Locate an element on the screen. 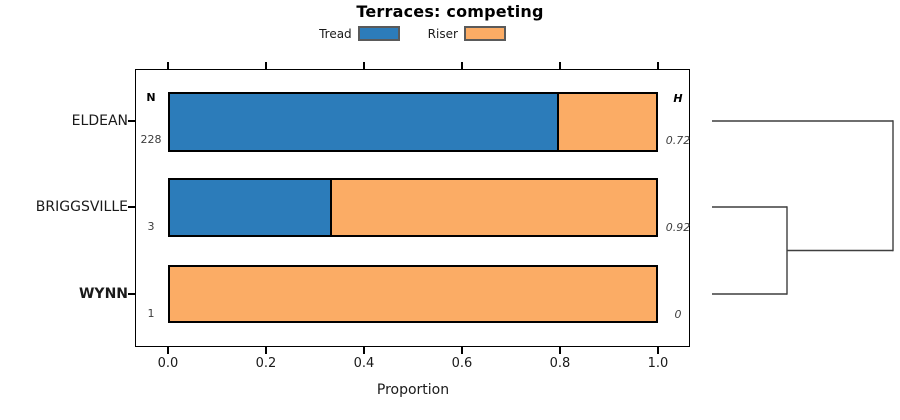 This screenshot has height=420, width=900. n-value-wynn: 1 is located at coordinates (151, 313).